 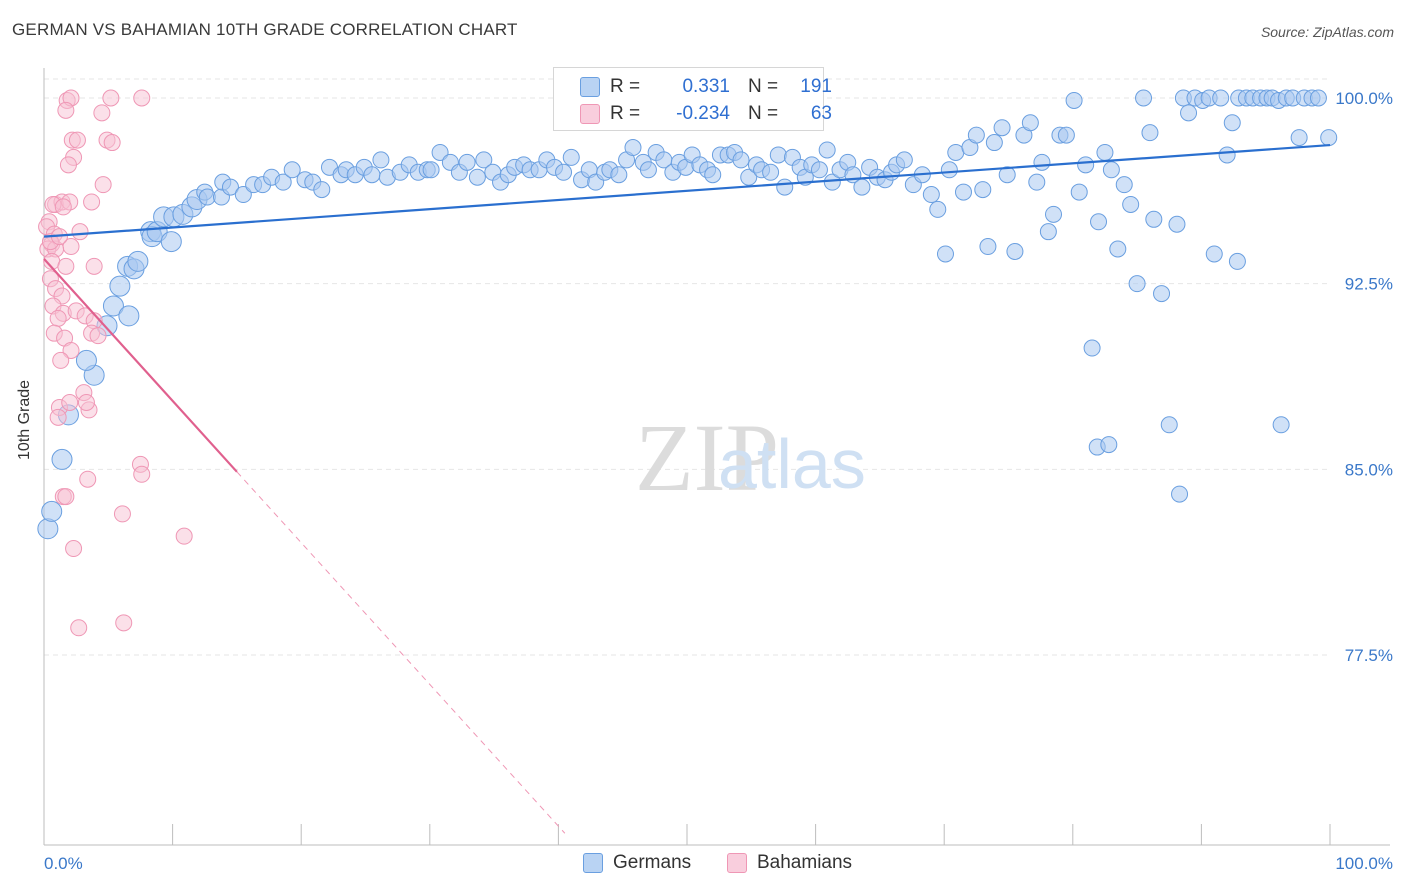 I want to click on source-label: Source: ZipAtlas.com, so click(x=1327, y=32).